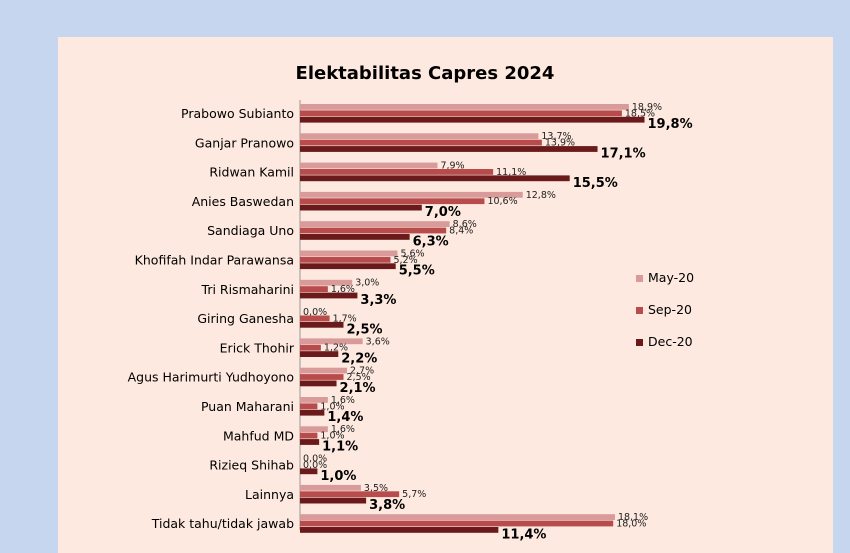 This screenshot has height=553, width=850. I want to click on data-label: 5,5%, so click(417, 271).